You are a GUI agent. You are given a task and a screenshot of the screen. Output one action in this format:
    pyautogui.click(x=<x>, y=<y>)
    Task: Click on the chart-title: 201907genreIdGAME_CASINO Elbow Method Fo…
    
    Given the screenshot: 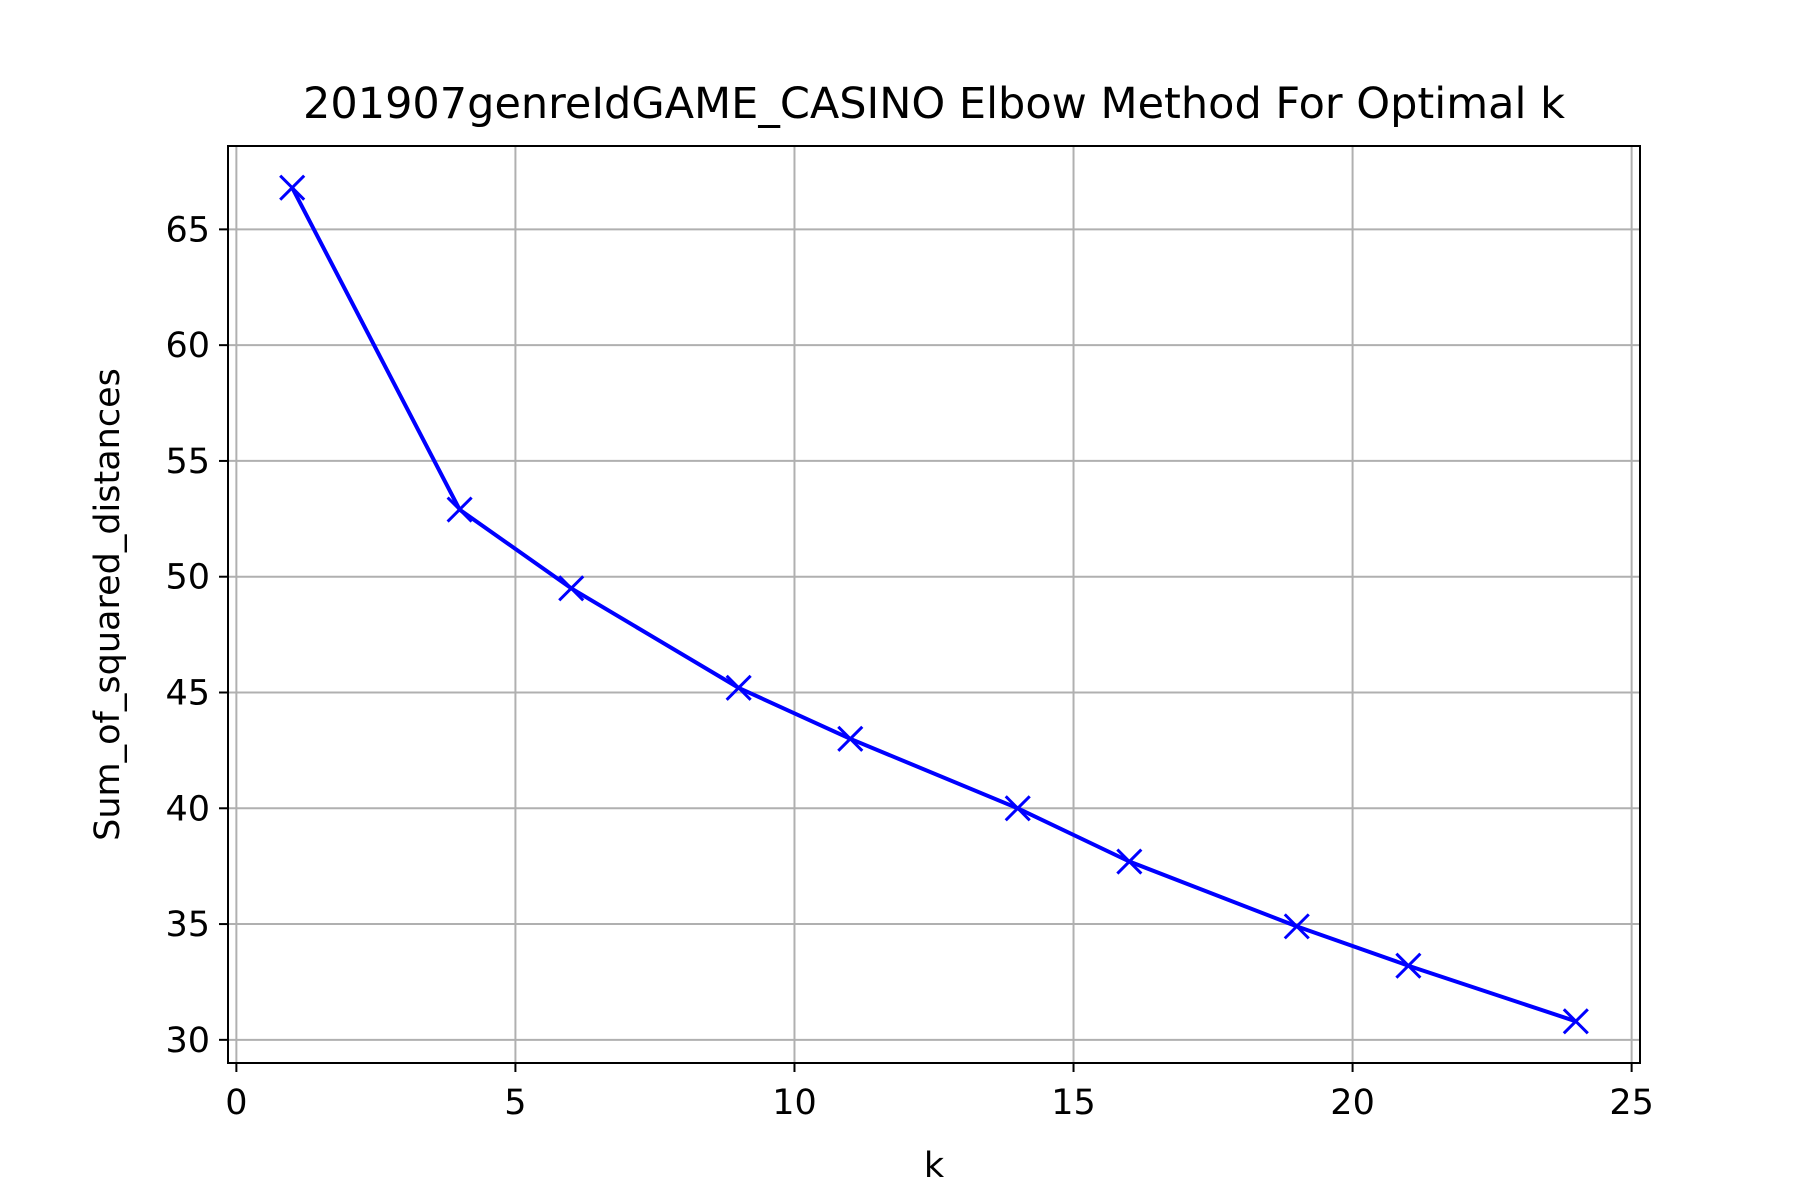 What is the action you would take?
    pyautogui.click(x=934, y=104)
    